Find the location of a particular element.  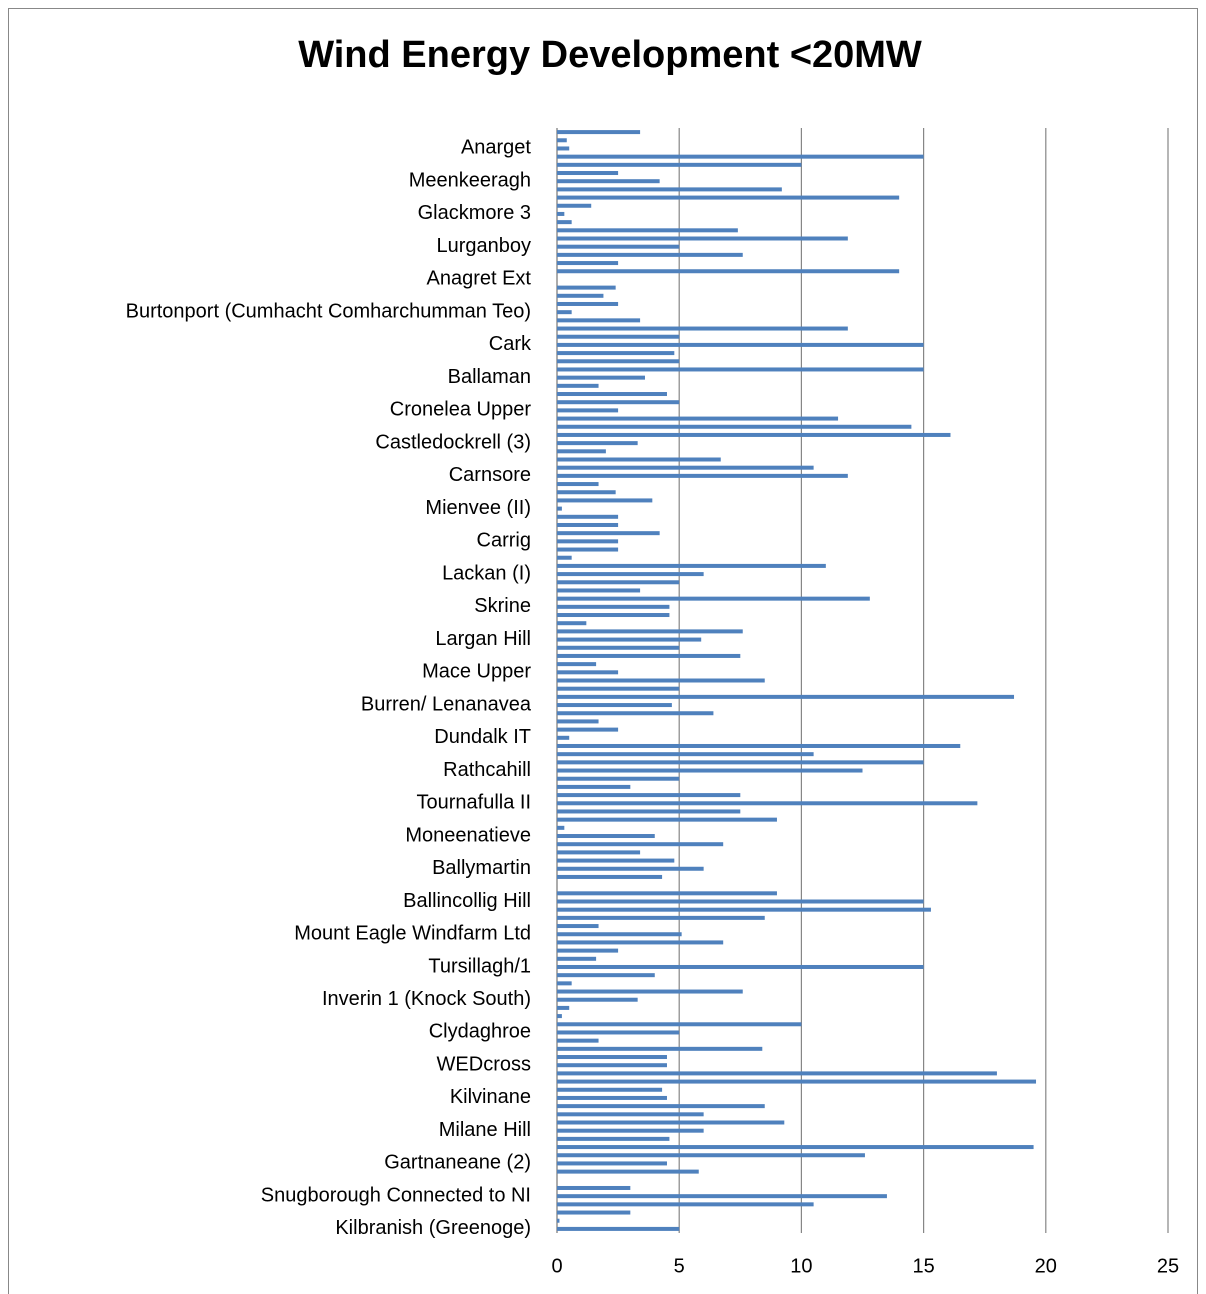

y-tick-label: Ballymartin is located at coordinates (481, 868).